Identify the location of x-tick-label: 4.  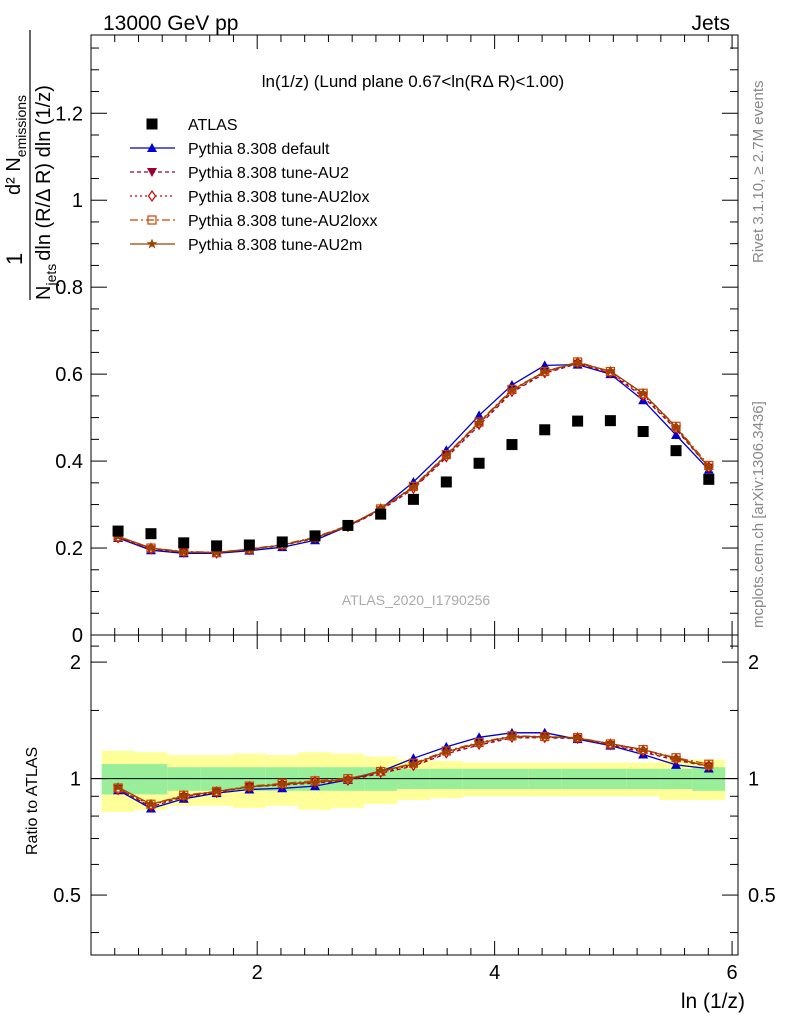
(494, 973).